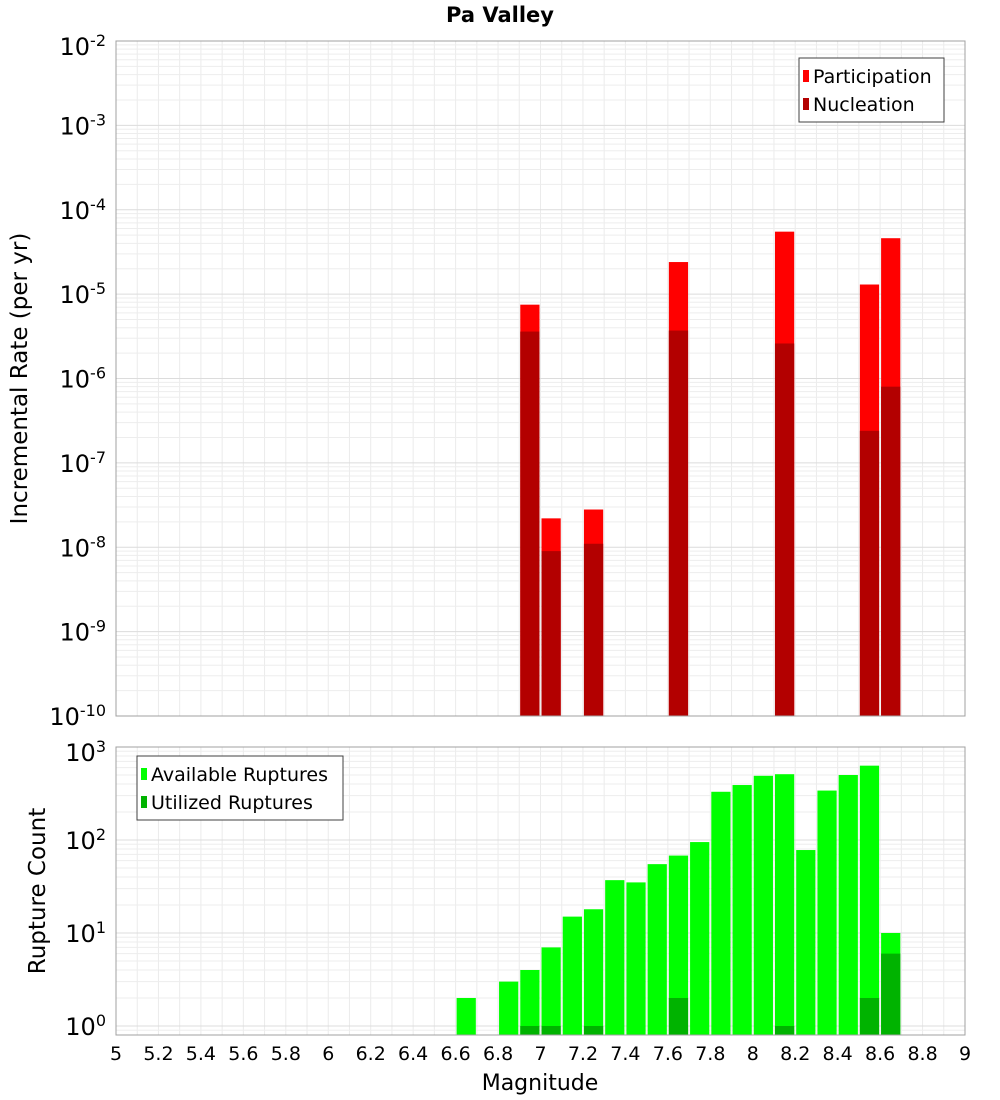 This screenshot has height=1100, width=1000. I want to click on y-tick-label: 10⁻¹⁰, so click(77, 716).